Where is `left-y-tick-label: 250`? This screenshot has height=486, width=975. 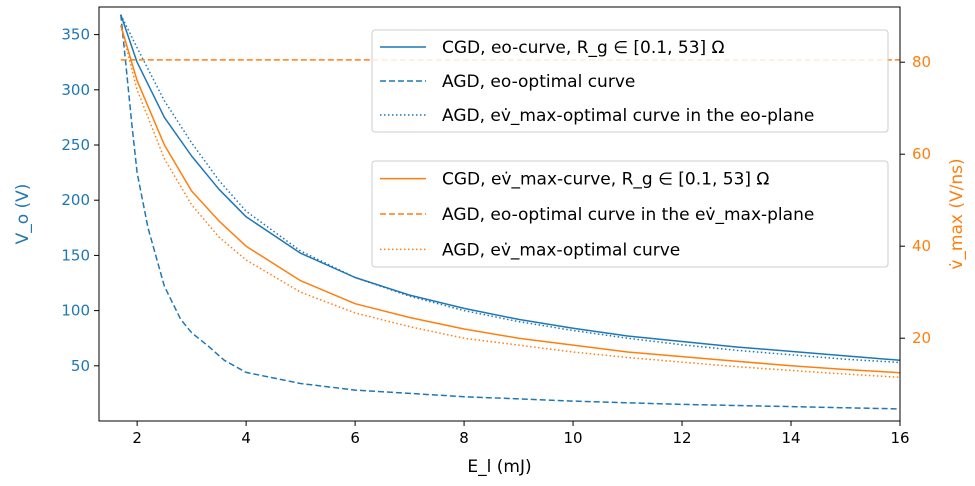 left-y-tick-label: 250 is located at coordinates (75, 145).